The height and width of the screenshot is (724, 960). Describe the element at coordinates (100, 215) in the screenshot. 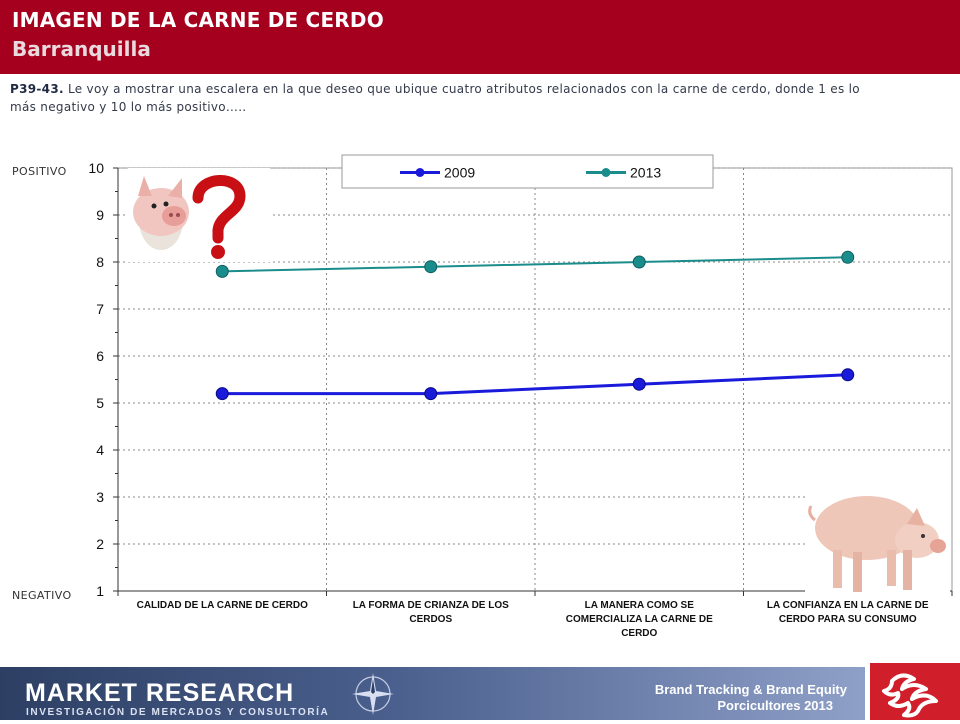

I see `y-tick-label: 9` at that location.